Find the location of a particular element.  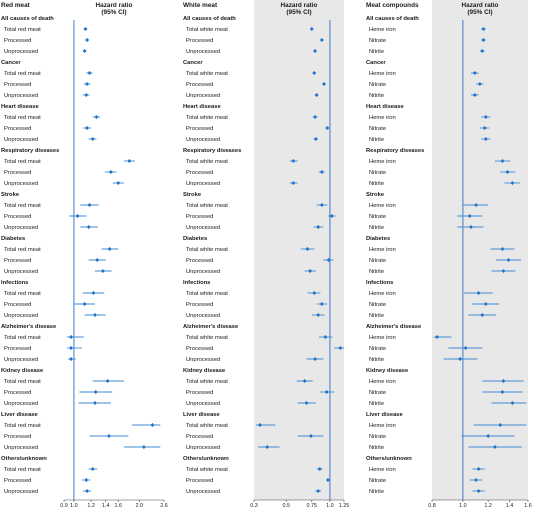

group-label: Cancer is located at coordinates (11, 63).